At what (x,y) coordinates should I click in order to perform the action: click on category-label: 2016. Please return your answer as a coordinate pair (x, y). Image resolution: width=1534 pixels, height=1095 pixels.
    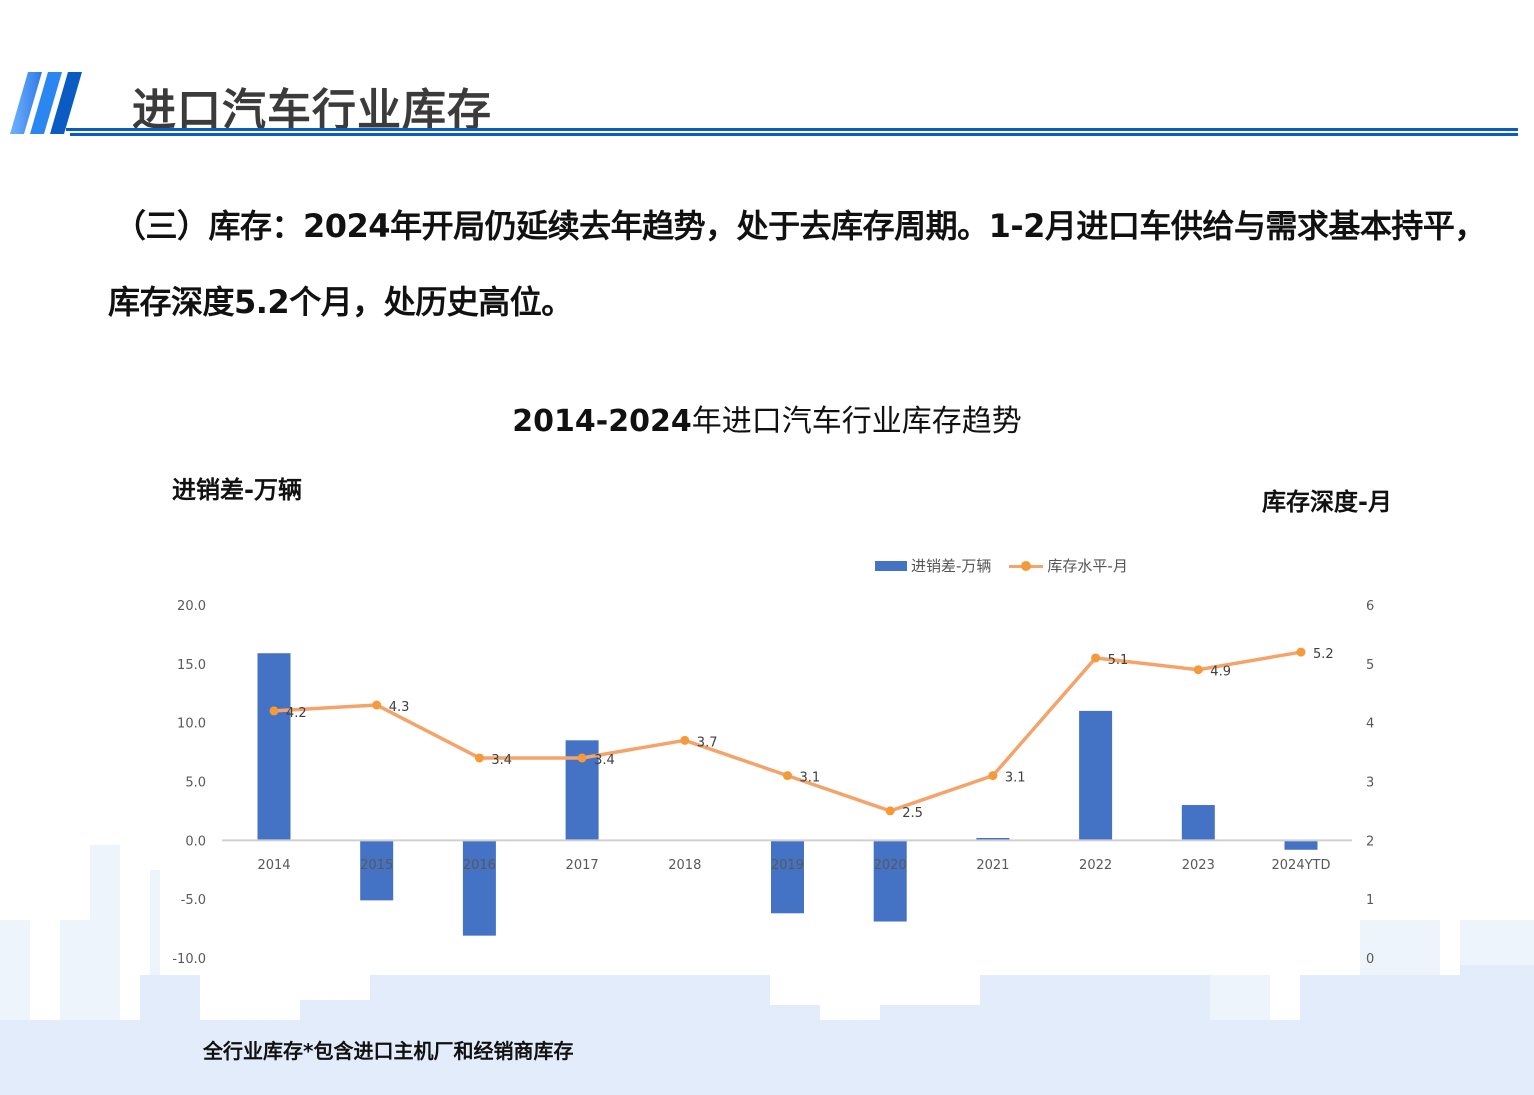
    Looking at the image, I should click on (479, 865).